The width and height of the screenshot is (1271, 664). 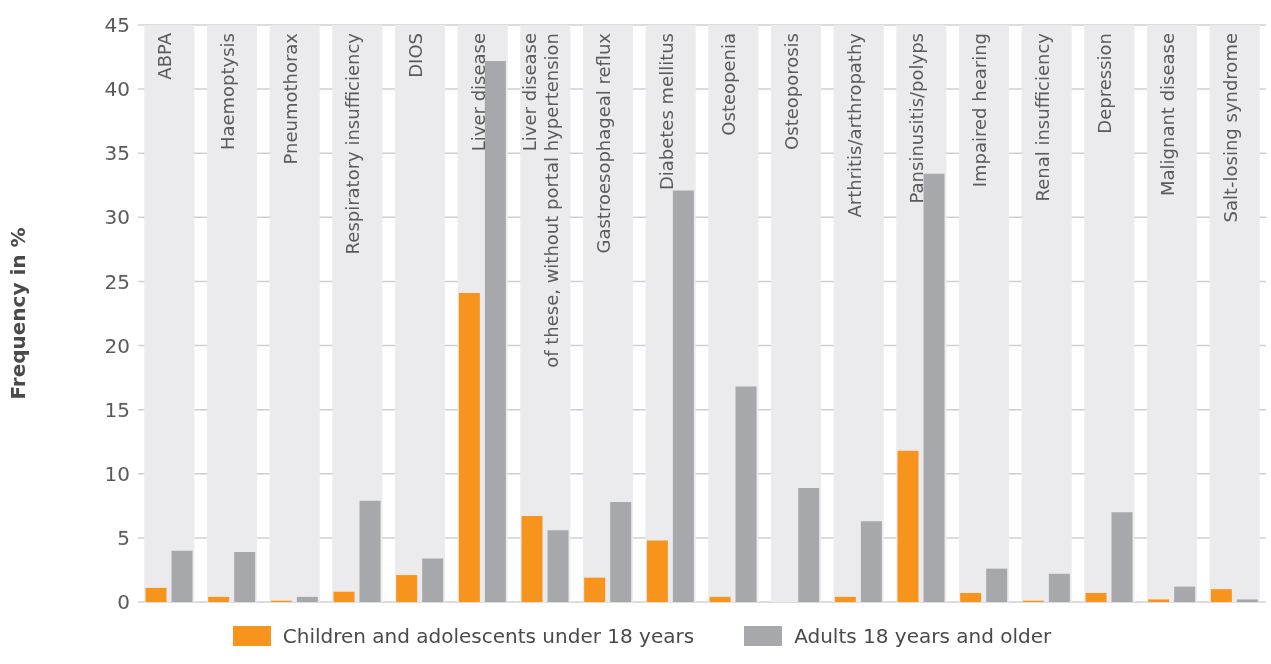 What do you see at coordinates (117, 281) in the screenshot?
I see `y-tick-label: 25` at bounding box center [117, 281].